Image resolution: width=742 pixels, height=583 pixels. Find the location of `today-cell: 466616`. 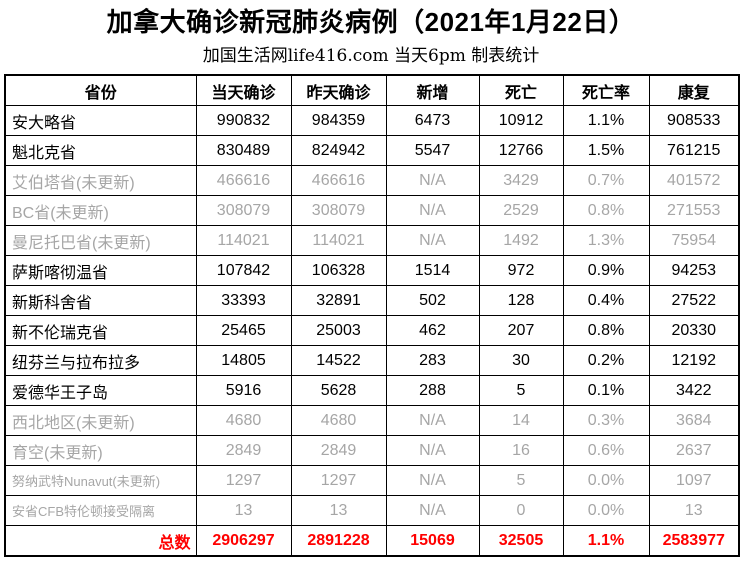

today-cell: 466616 is located at coordinates (243, 180).